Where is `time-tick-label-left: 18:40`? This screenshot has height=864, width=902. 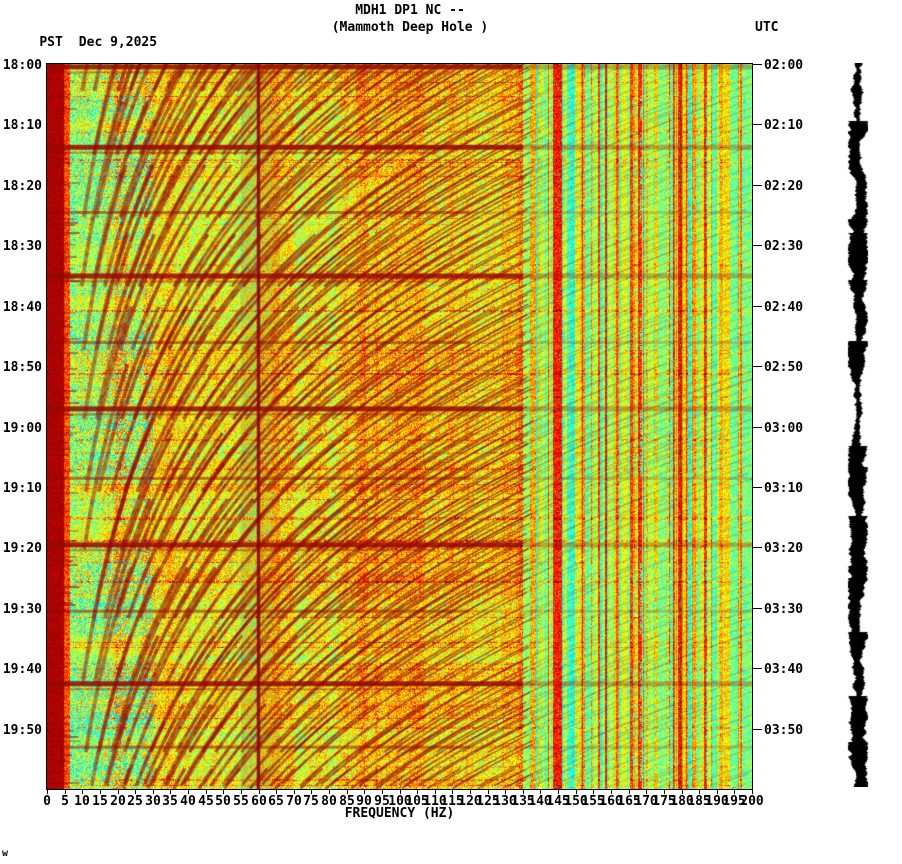
time-tick-label-left: 18:40 is located at coordinates (22, 307).